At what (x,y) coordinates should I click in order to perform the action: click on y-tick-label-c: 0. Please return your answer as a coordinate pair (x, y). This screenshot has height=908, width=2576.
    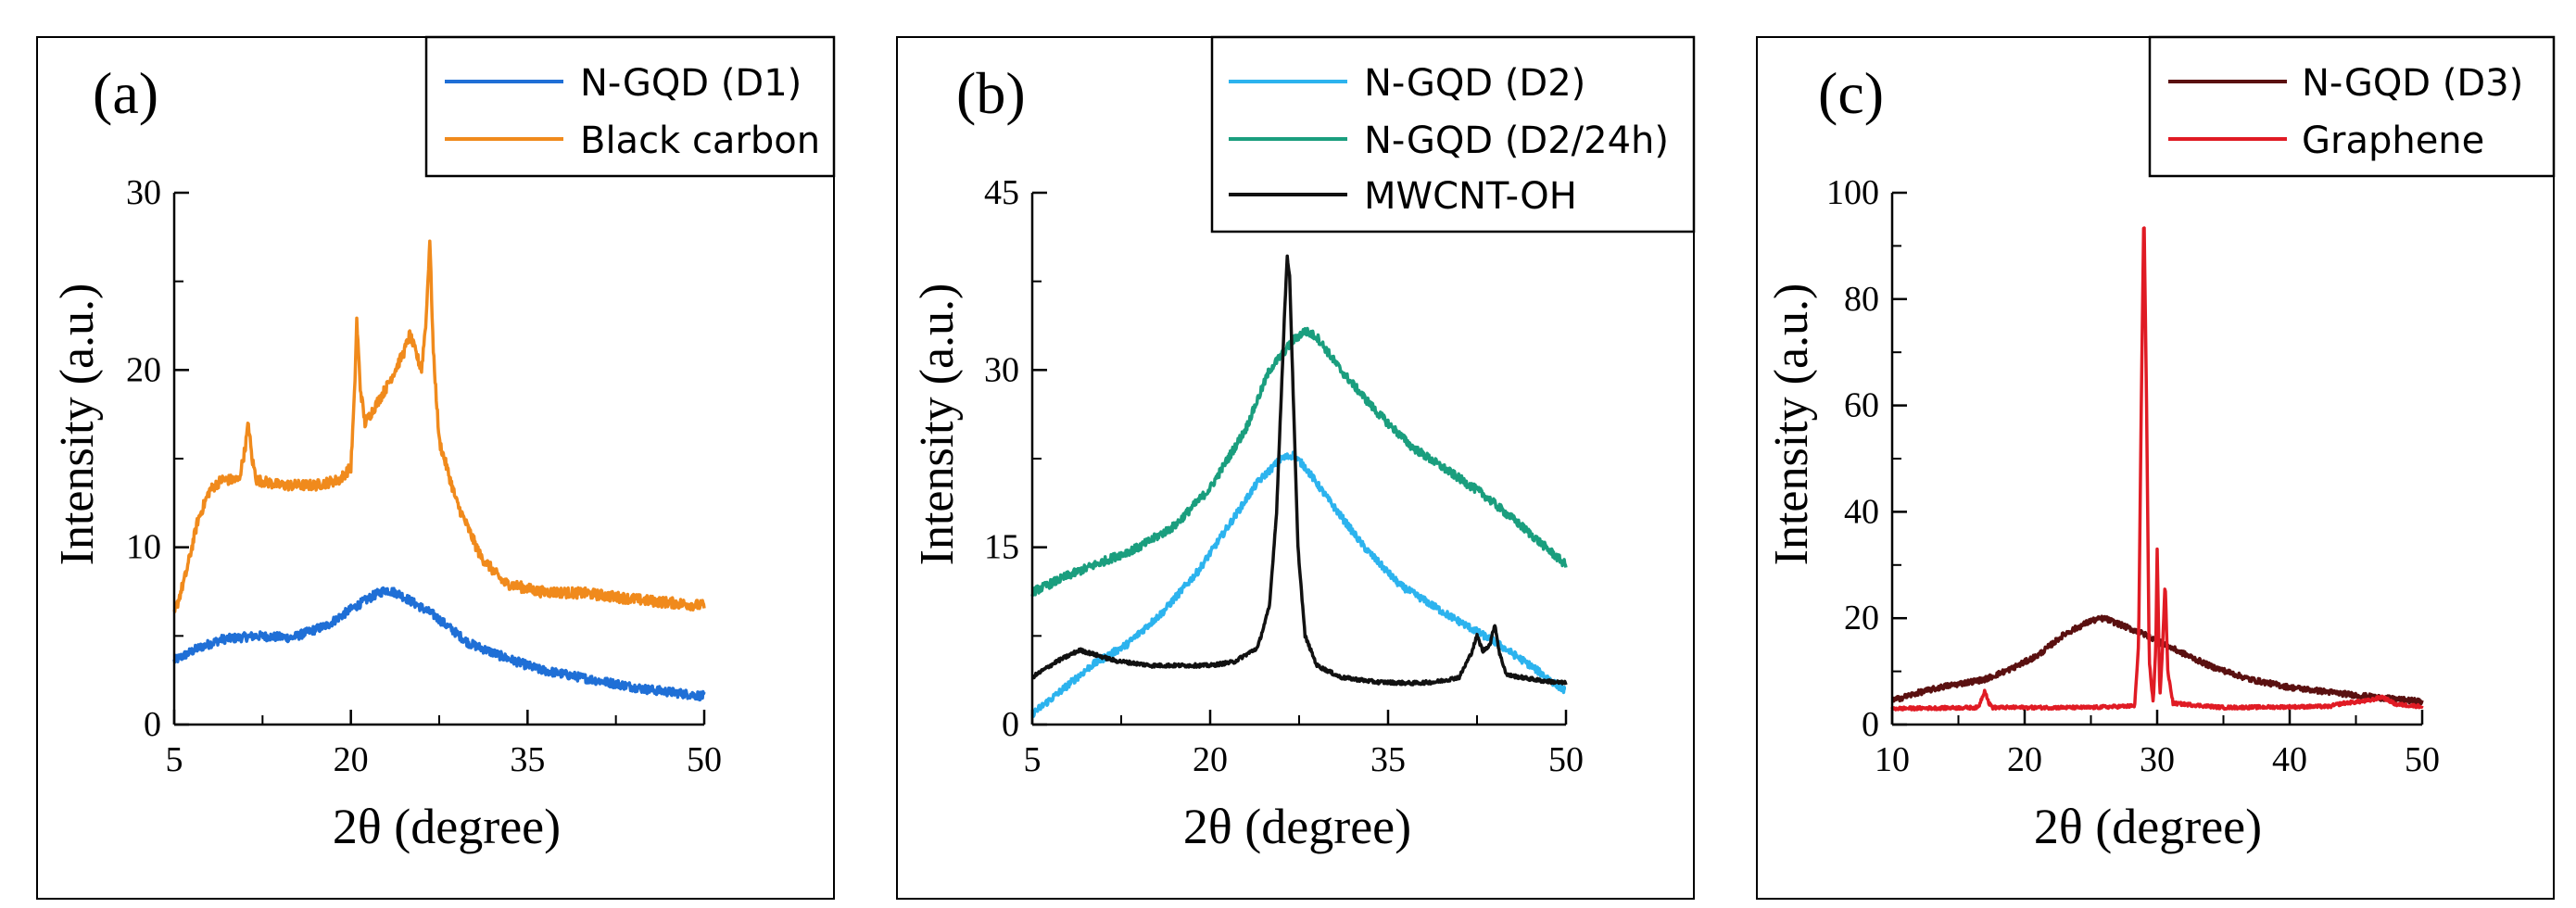
    Looking at the image, I should click on (1870, 724).